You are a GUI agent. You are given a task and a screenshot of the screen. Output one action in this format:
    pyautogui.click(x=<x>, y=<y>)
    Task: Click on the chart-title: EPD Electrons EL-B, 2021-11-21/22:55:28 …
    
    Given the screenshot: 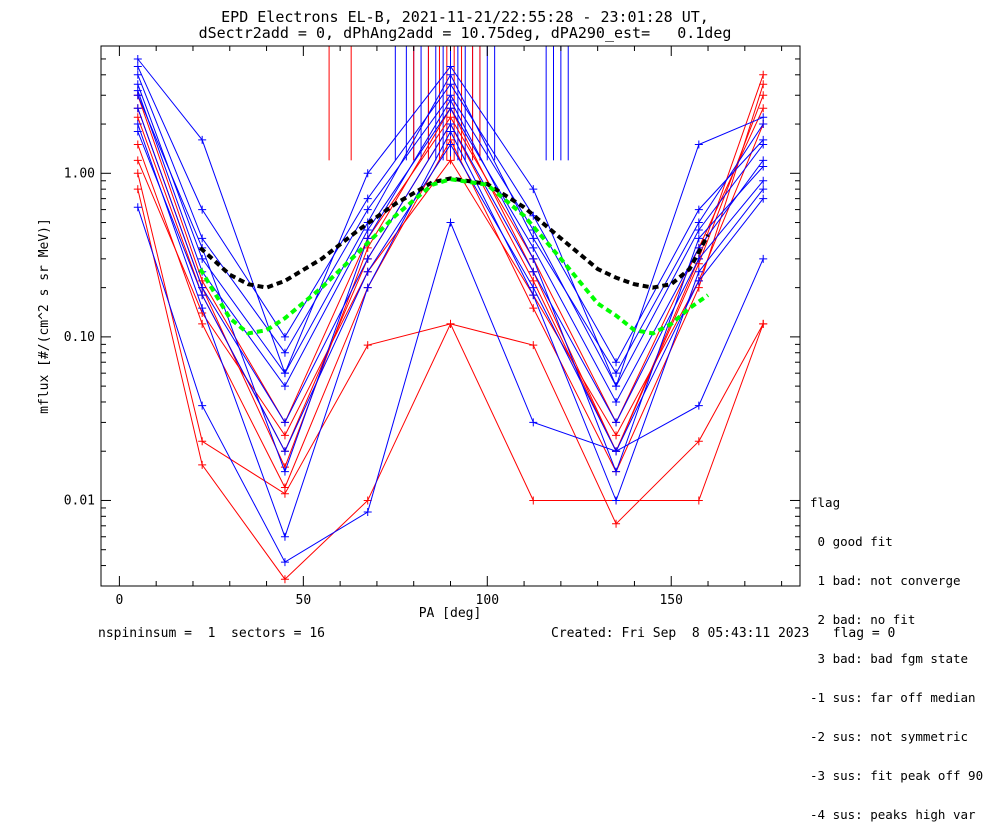 What is the action you would take?
    pyautogui.click(x=465, y=17)
    